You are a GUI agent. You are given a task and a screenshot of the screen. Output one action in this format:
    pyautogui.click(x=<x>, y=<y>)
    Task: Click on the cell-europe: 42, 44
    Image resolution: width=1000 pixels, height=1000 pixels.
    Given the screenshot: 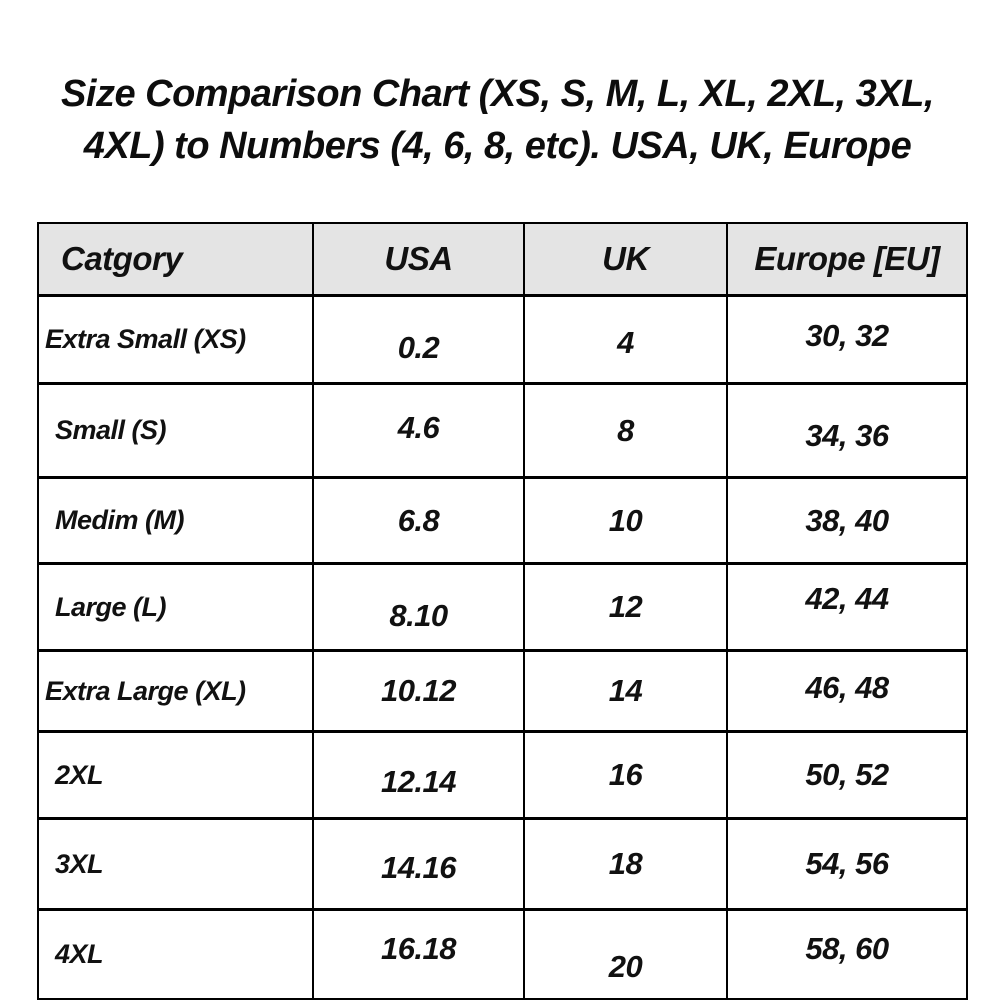 What is the action you would take?
    pyautogui.click(x=847, y=608)
    